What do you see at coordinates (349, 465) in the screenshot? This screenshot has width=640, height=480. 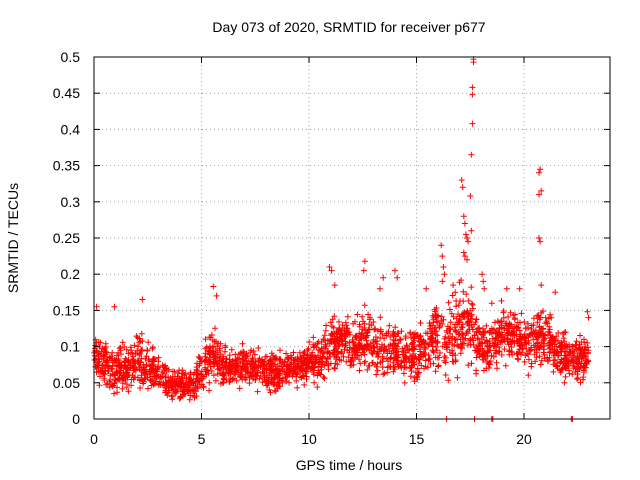 I see `x-axis-label: GPS time / hours` at bounding box center [349, 465].